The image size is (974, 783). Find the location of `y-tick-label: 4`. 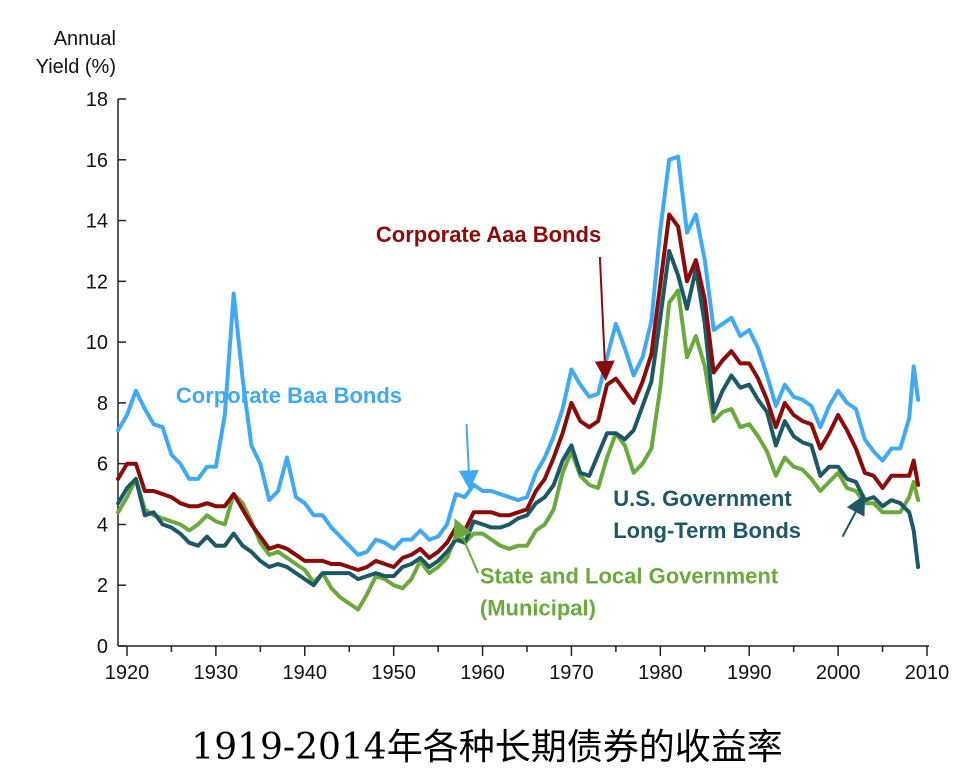

y-tick-label: 4 is located at coordinates (102, 525).